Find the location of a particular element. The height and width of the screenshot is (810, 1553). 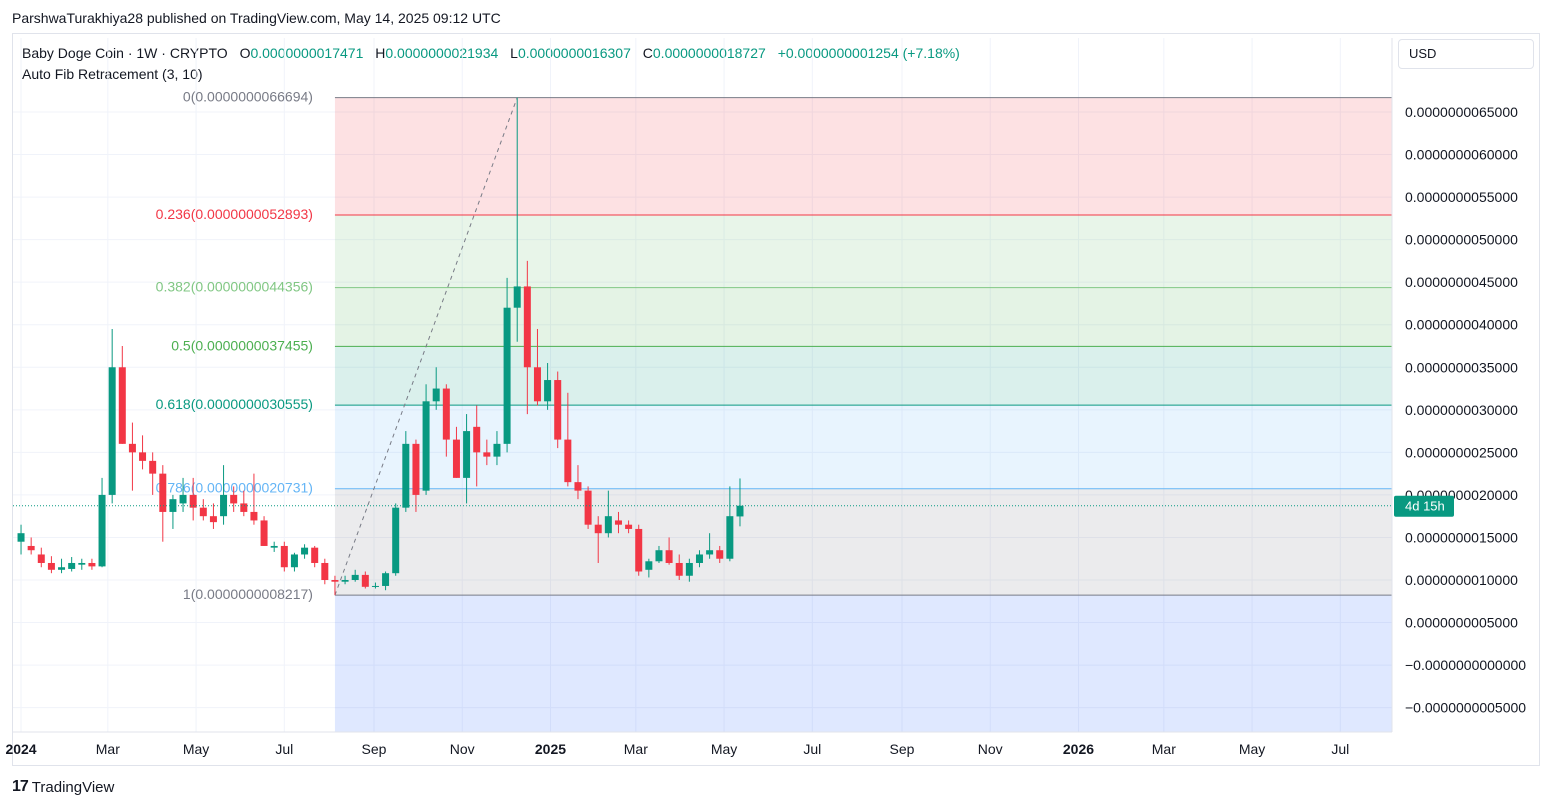

y-axis-tick-label: 0.0000000065000 is located at coordinates (1461, 112).